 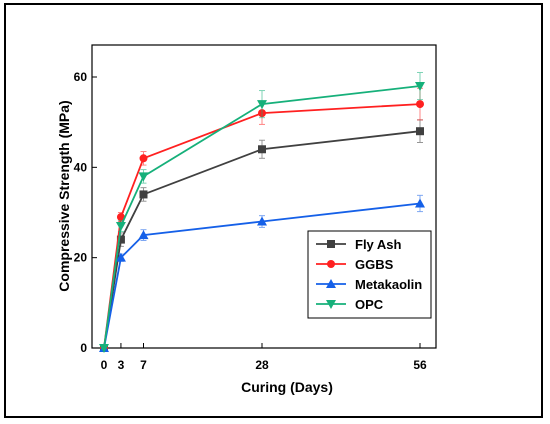 I want to click on y-tick-label: 60, so click(x=81, y=77).